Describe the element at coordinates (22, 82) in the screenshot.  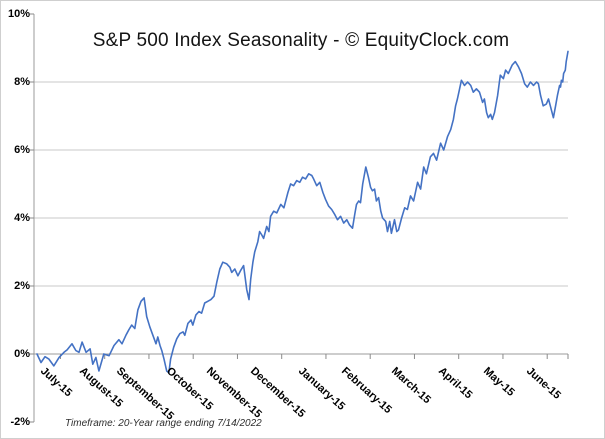
I see `y-axis-label: 8%` at that location.